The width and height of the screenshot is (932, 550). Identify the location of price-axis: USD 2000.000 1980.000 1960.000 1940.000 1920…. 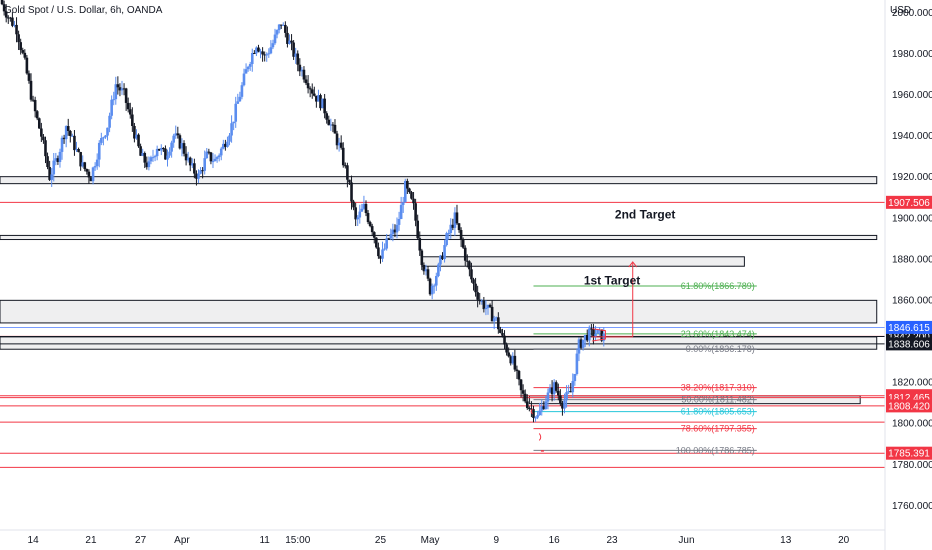
(911, 258).